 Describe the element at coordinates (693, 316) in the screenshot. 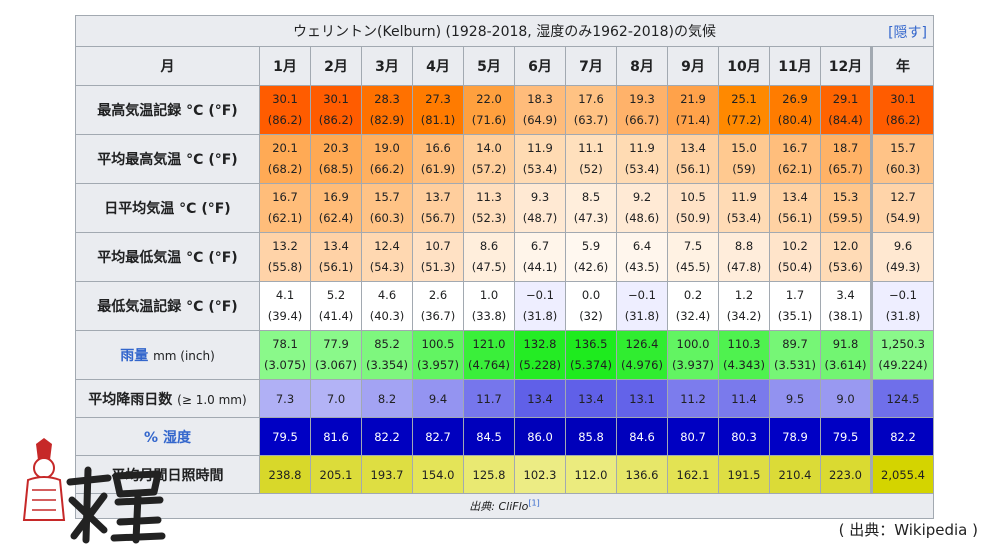

I see `cell-sub-value: (32.4)` at that location.